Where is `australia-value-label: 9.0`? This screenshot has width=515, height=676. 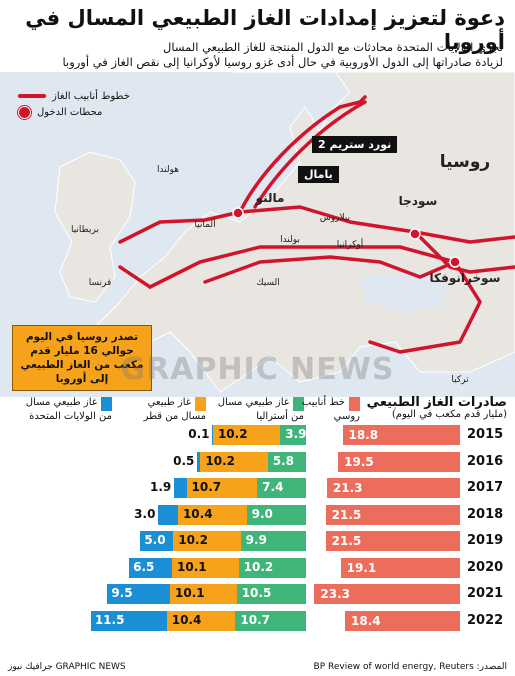
australia-value-label: 9.0 is located at coordinates (262, 513).